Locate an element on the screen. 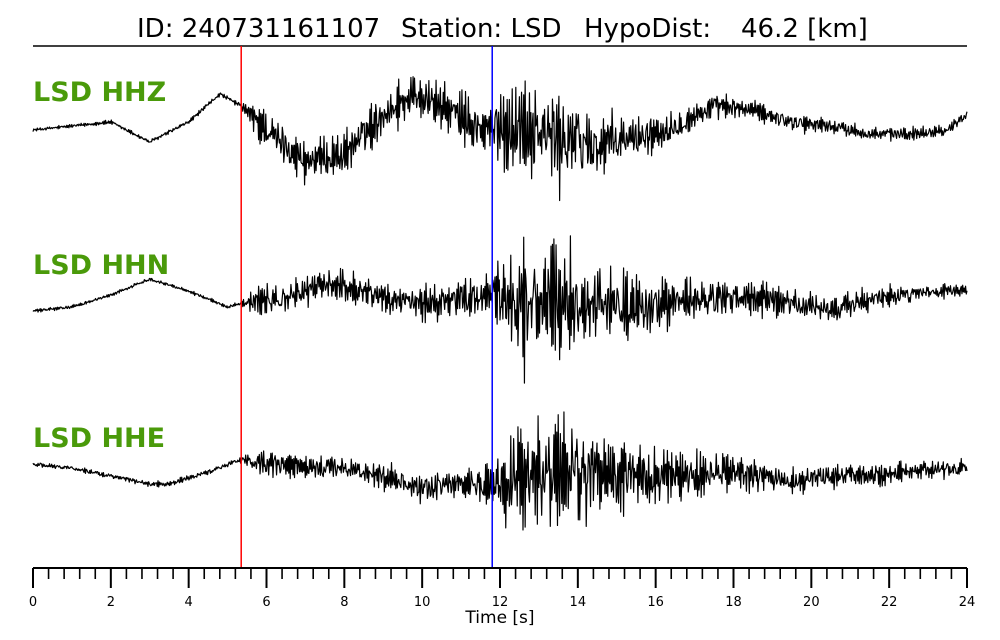  x-axis: 0 2 4 6 8 10 12 14 16 18 20 22 24 is located at coordinates (502, 588).